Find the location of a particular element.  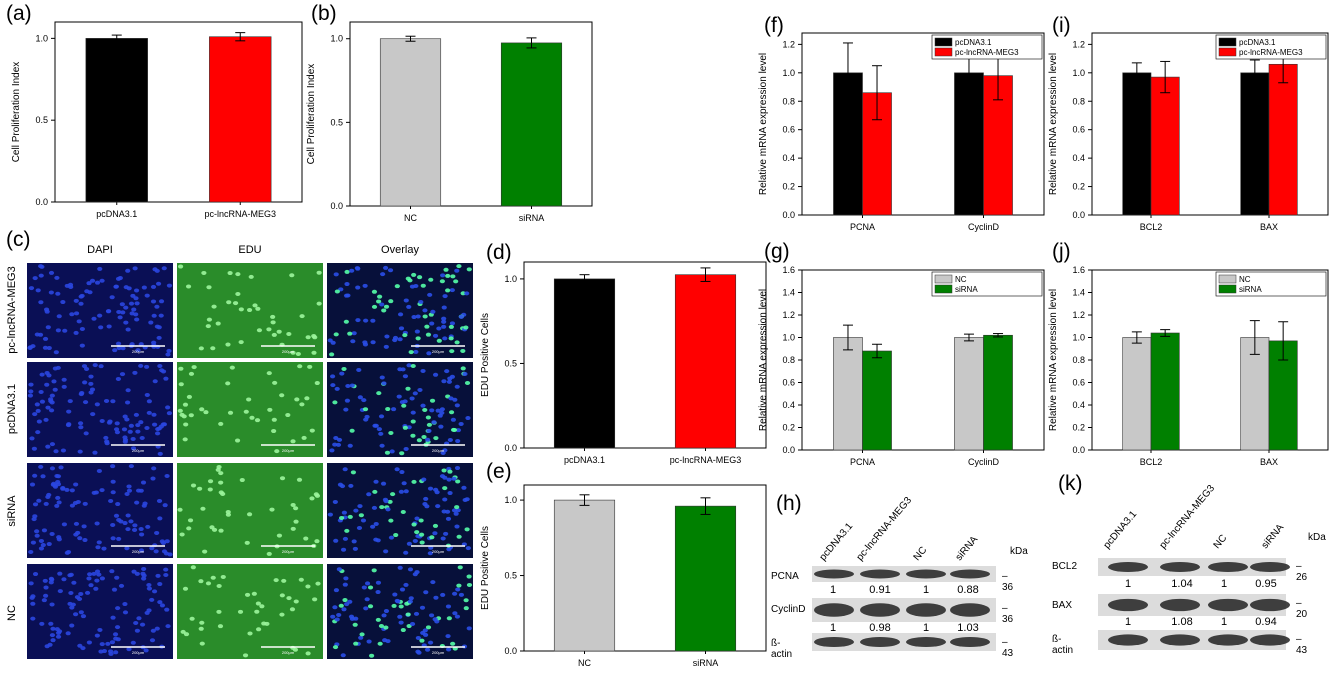

band-value: 0.98 is located at coordinates (880, 628).